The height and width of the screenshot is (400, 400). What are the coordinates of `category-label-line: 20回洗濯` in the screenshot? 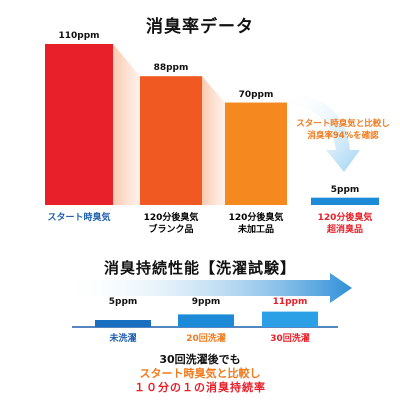 It's located at (206, 339).